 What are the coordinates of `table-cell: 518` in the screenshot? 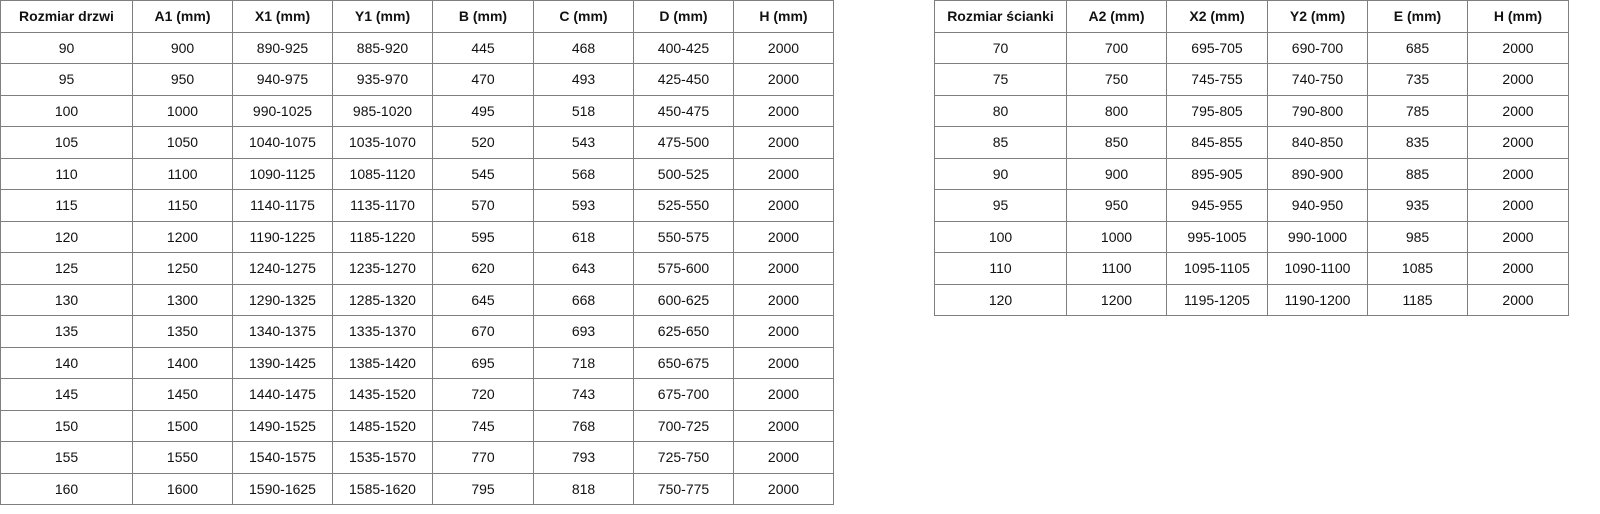 It's located at (583, 110).